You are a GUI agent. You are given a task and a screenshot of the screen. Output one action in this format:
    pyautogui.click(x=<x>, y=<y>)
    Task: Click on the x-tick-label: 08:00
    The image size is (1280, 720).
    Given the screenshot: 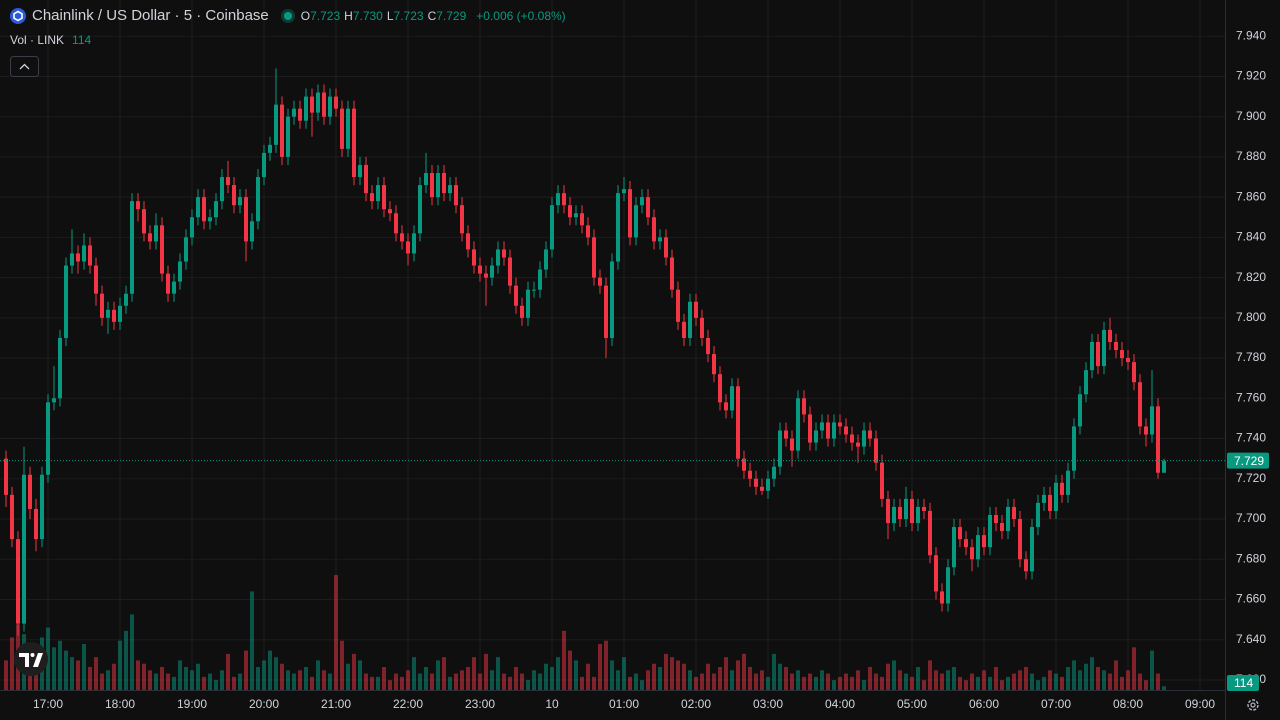 What is the action you would take?
    pyautogui.click(x=1128, y=704)
    